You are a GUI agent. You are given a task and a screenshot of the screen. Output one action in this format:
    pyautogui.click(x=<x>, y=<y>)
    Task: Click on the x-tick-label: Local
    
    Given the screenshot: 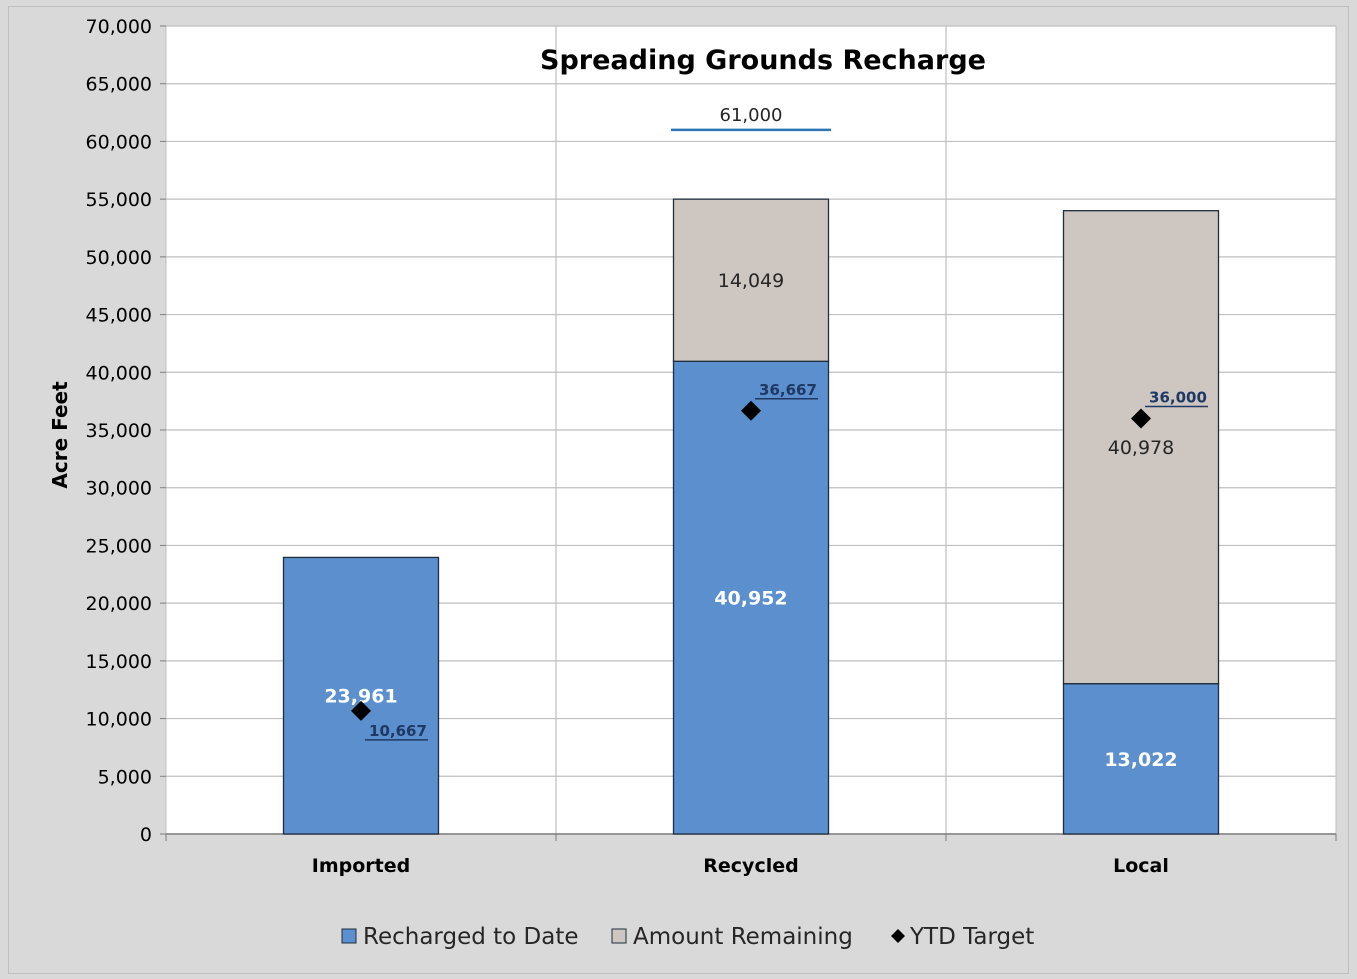 What is the action you would take?
    pyautogui.click(x=1141, y=866)
    